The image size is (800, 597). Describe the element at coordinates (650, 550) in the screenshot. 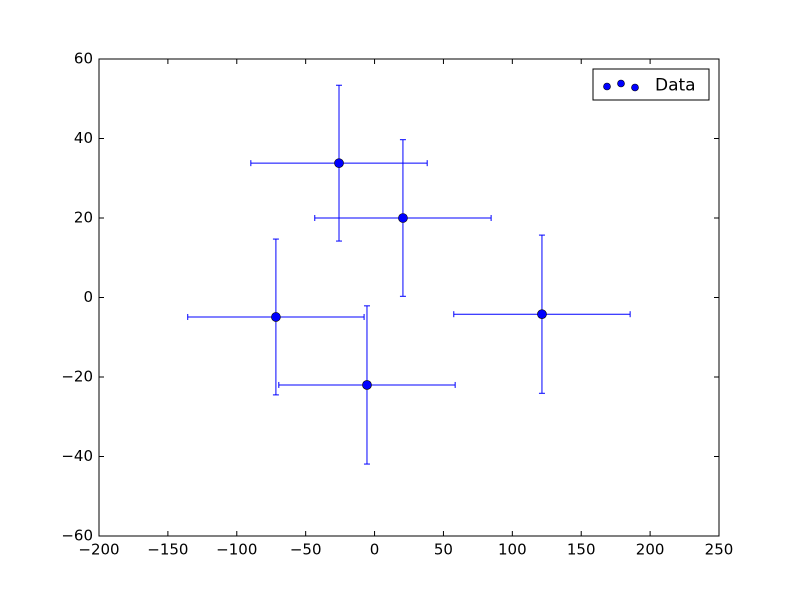

I see `x-tick-label: 200` at that location.